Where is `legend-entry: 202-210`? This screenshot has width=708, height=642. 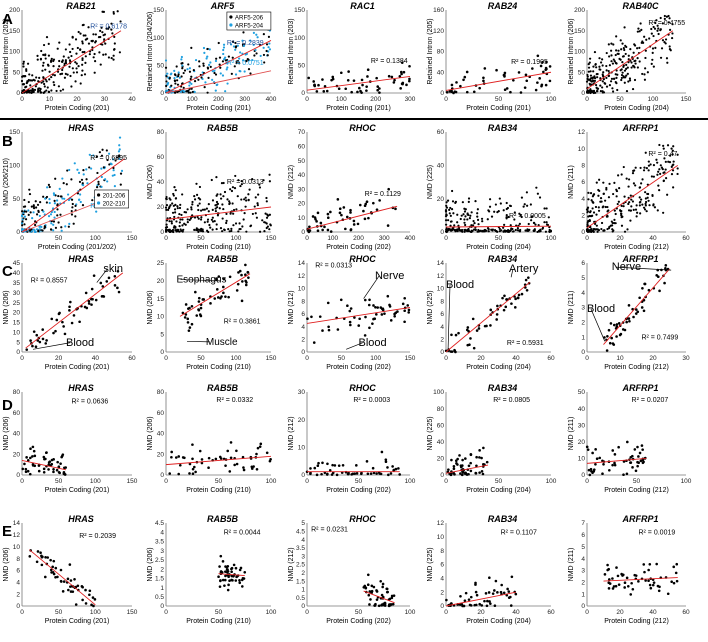 legend-entry: 202-210 is located at coordinates (114, 204).